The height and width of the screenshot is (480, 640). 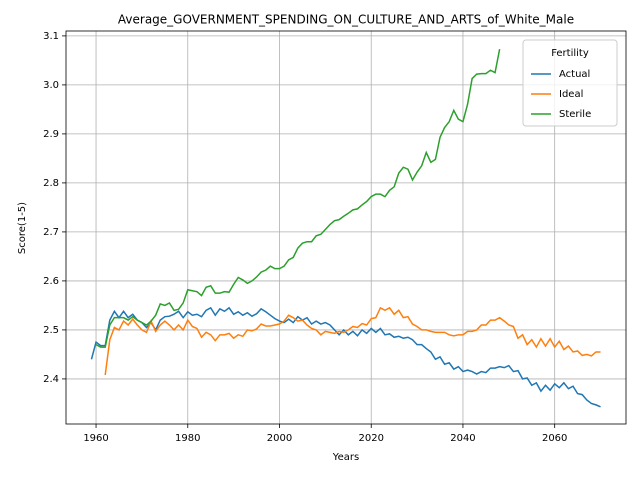 I want to click on y-tick-label: 2.7, so click(x=51, y=232).